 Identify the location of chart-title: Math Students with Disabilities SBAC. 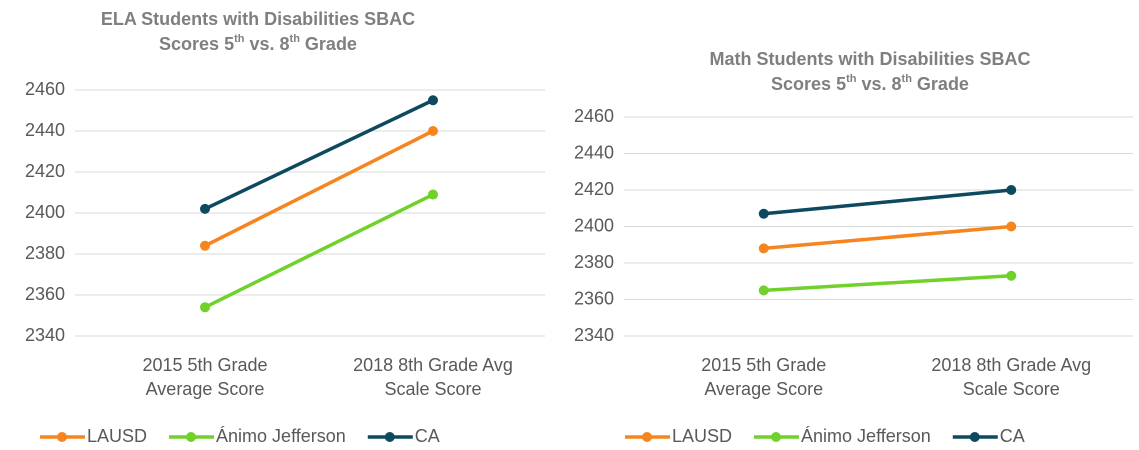
(869, 59).